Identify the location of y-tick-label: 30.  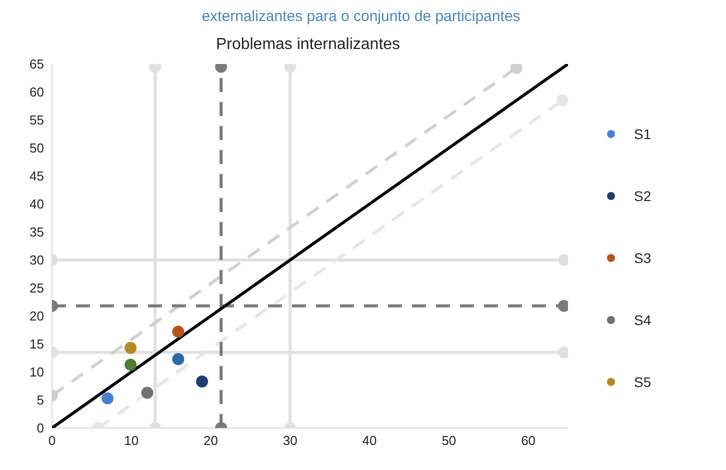
(37, 260).